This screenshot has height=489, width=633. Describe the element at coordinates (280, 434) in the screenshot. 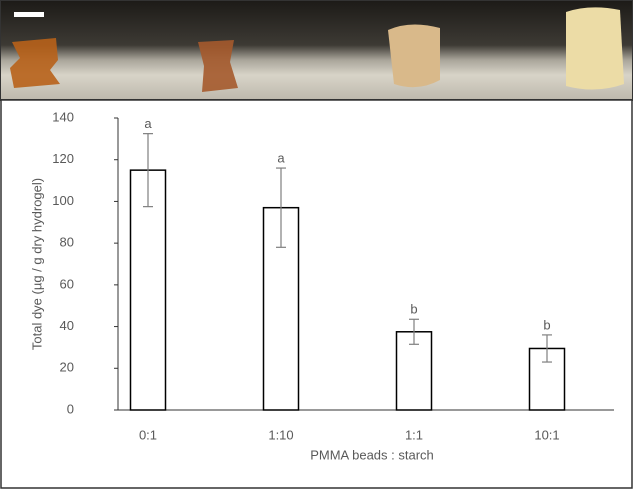

I see `x-tick-label: 1:10` at that location.